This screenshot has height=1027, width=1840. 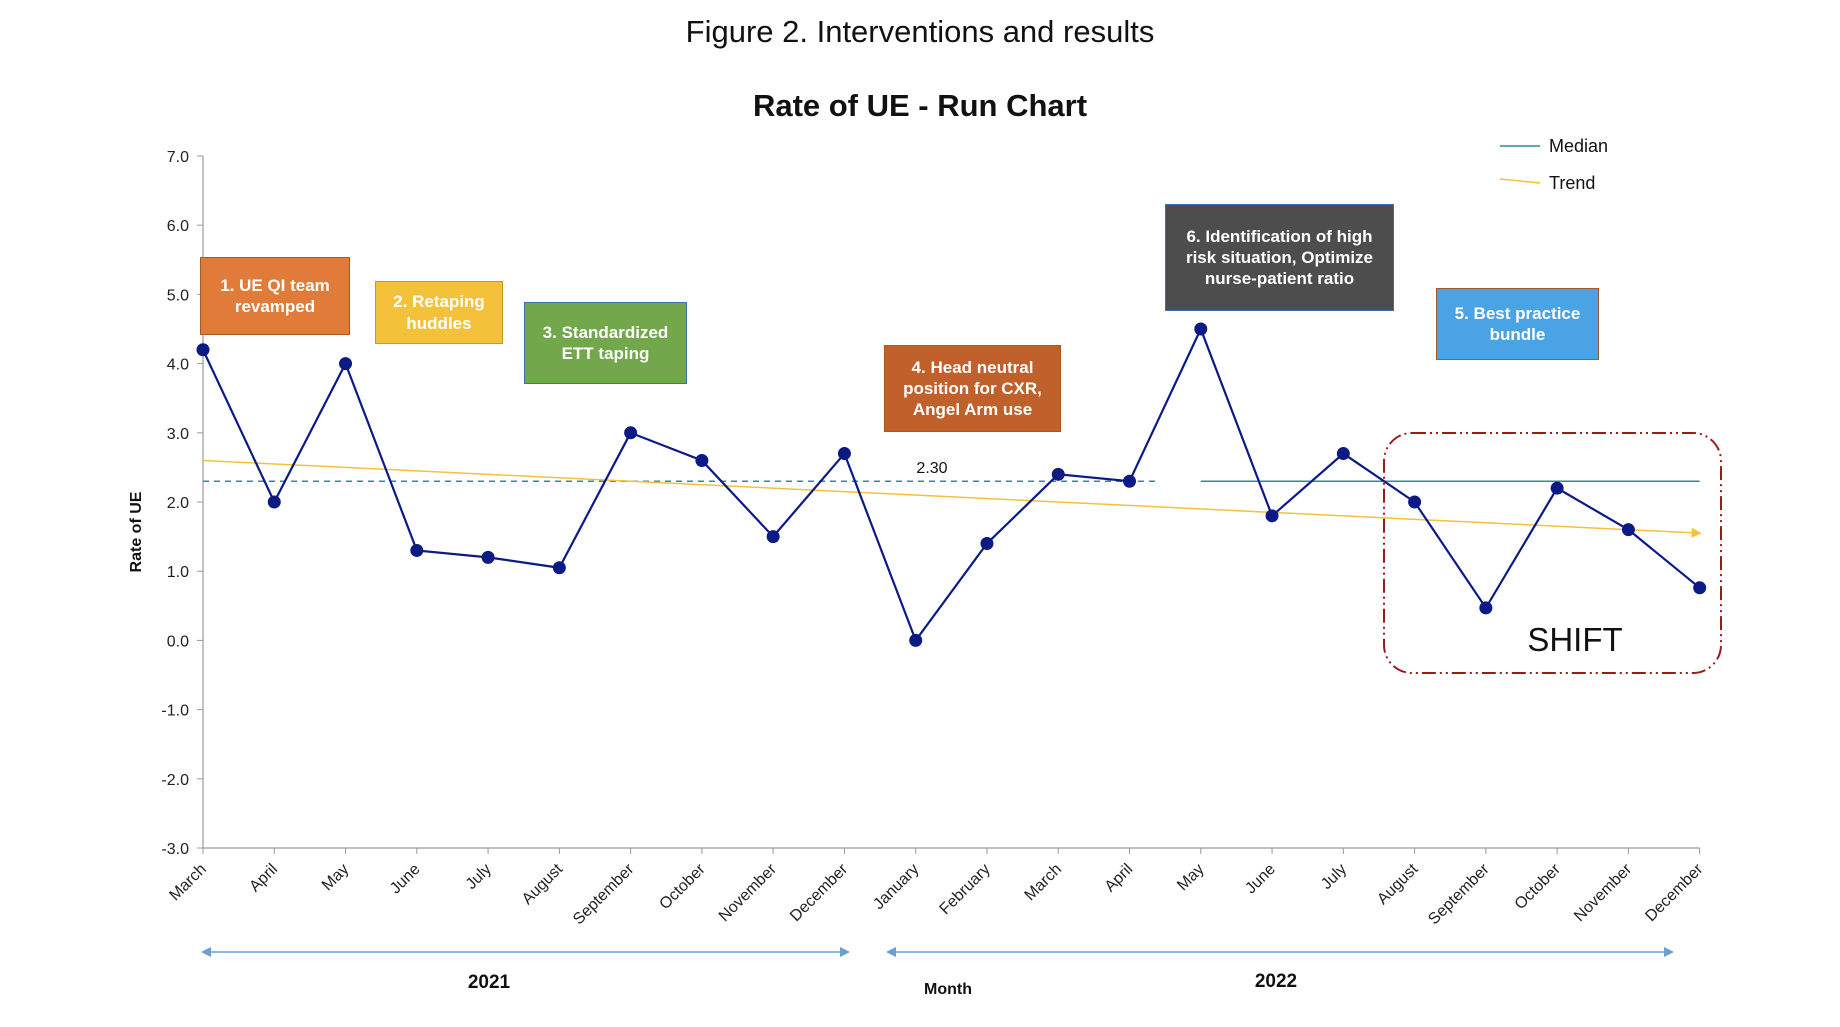 I want to click on figure-title: Figure 2. Interventions and results, so click(x=920, y=31).